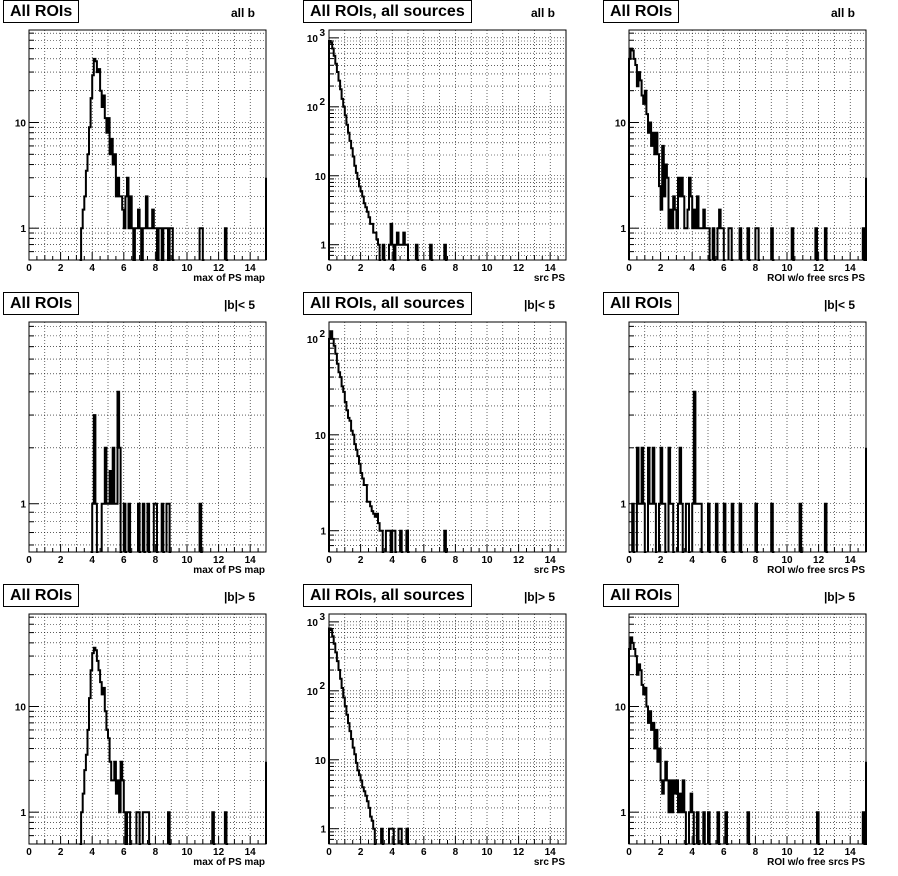  I want to click on x-axis-label: ROI w/o free srcs PS, so click(816, 862).